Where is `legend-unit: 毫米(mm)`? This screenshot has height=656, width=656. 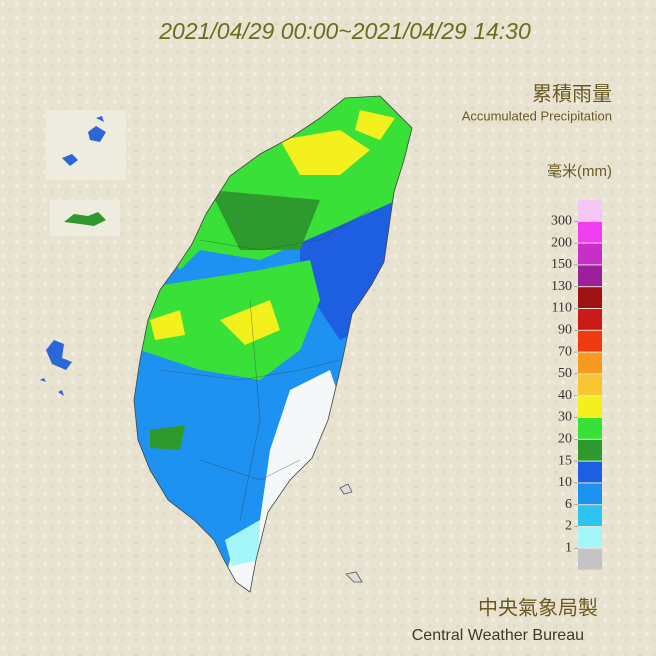 legend-unit: 毫米(mm) is located at coordinates (579, 171).